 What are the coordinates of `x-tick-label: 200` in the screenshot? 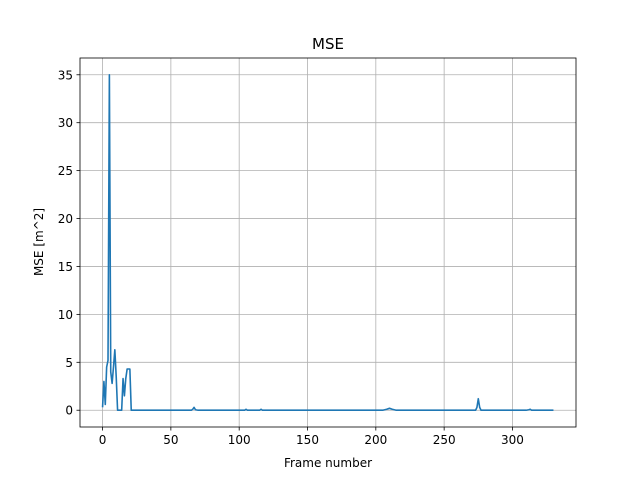 It's located at (375, 440).